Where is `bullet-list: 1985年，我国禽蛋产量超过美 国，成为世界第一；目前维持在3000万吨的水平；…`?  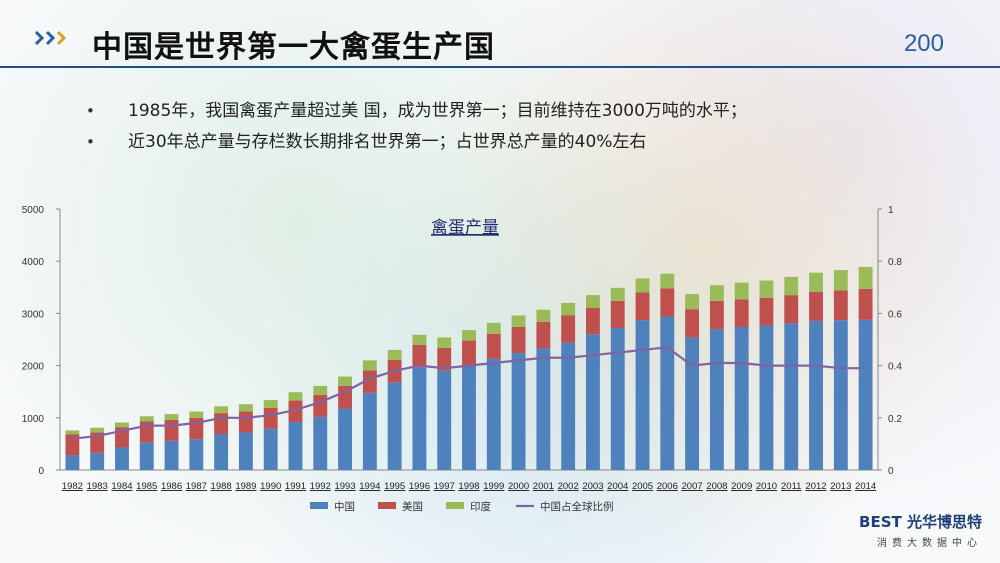 bullet-list: 1985年，我国禽蛋产量超过美 国，成为世界第一；目前维持在3000万吨的水平；… is located at coordinates (416, 127).